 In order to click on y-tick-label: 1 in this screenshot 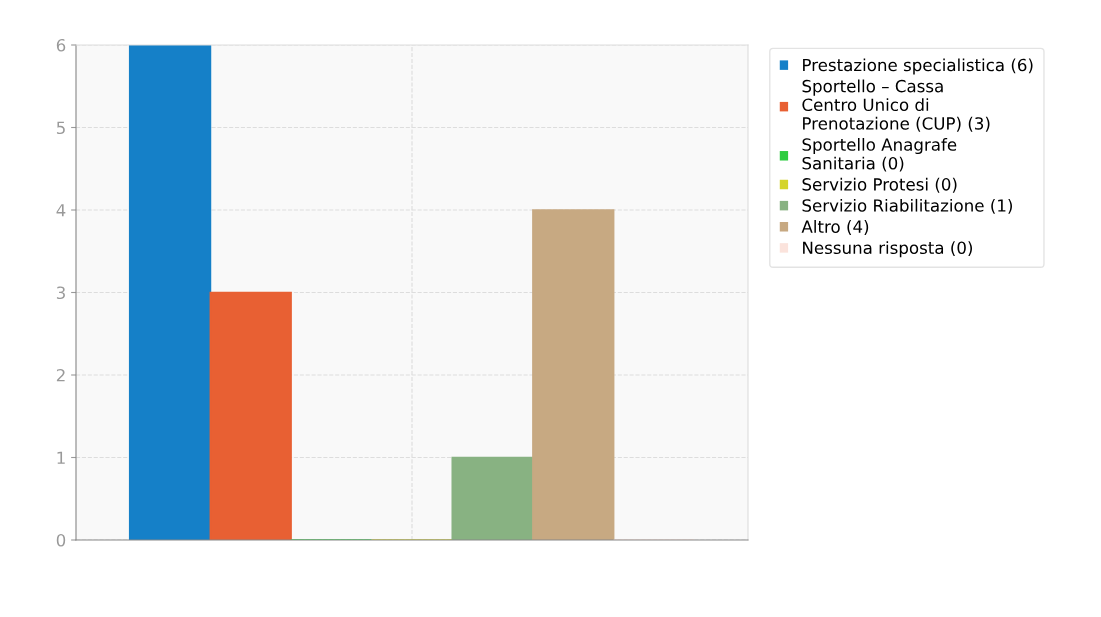, I will do `click(61, 457)`.